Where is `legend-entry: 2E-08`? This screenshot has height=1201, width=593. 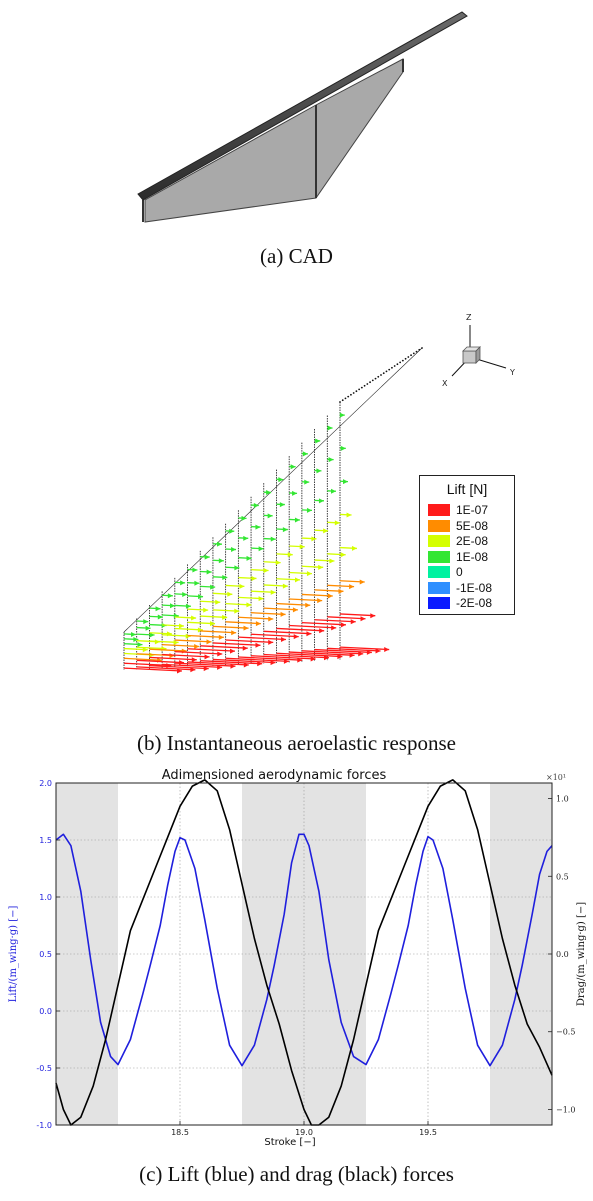
legend-entry: 2E-08 is located at coordinates (458, 541).